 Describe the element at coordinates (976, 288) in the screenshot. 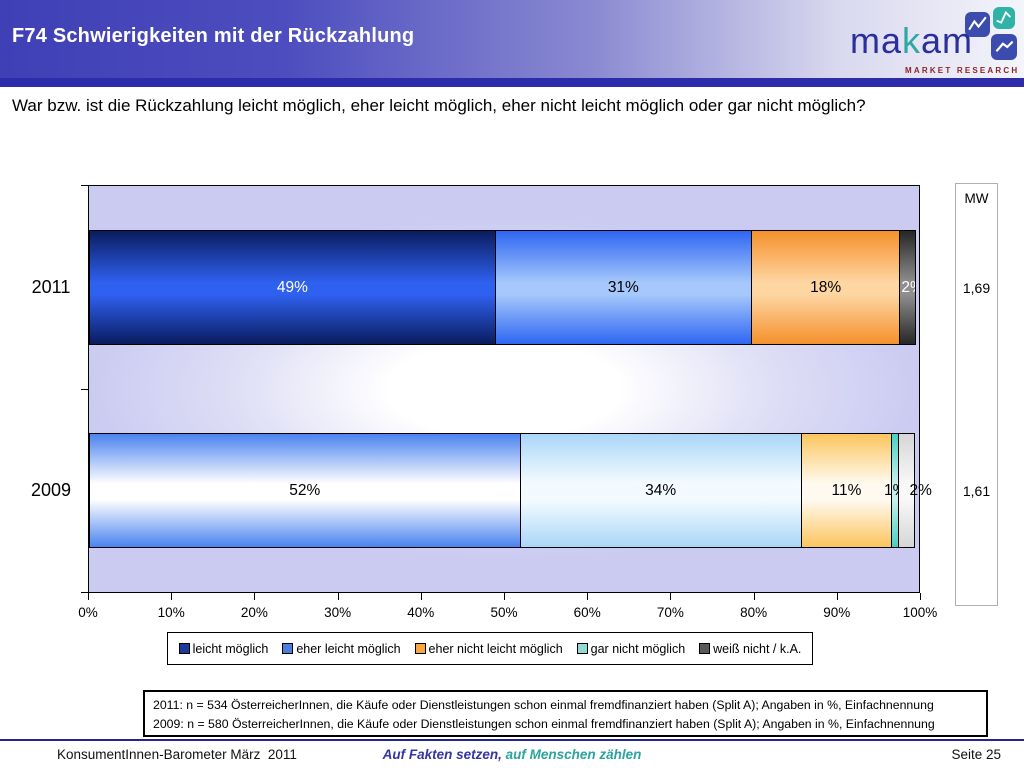

I see `mean-value: 1,69` at that location.